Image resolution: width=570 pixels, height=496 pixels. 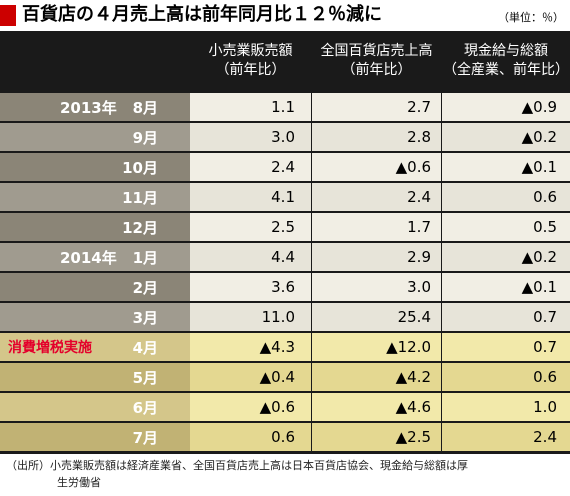 I want to click on table-row: 10月 2.4 ▲0.6 ▲0.1, so click(x=285, y=167).